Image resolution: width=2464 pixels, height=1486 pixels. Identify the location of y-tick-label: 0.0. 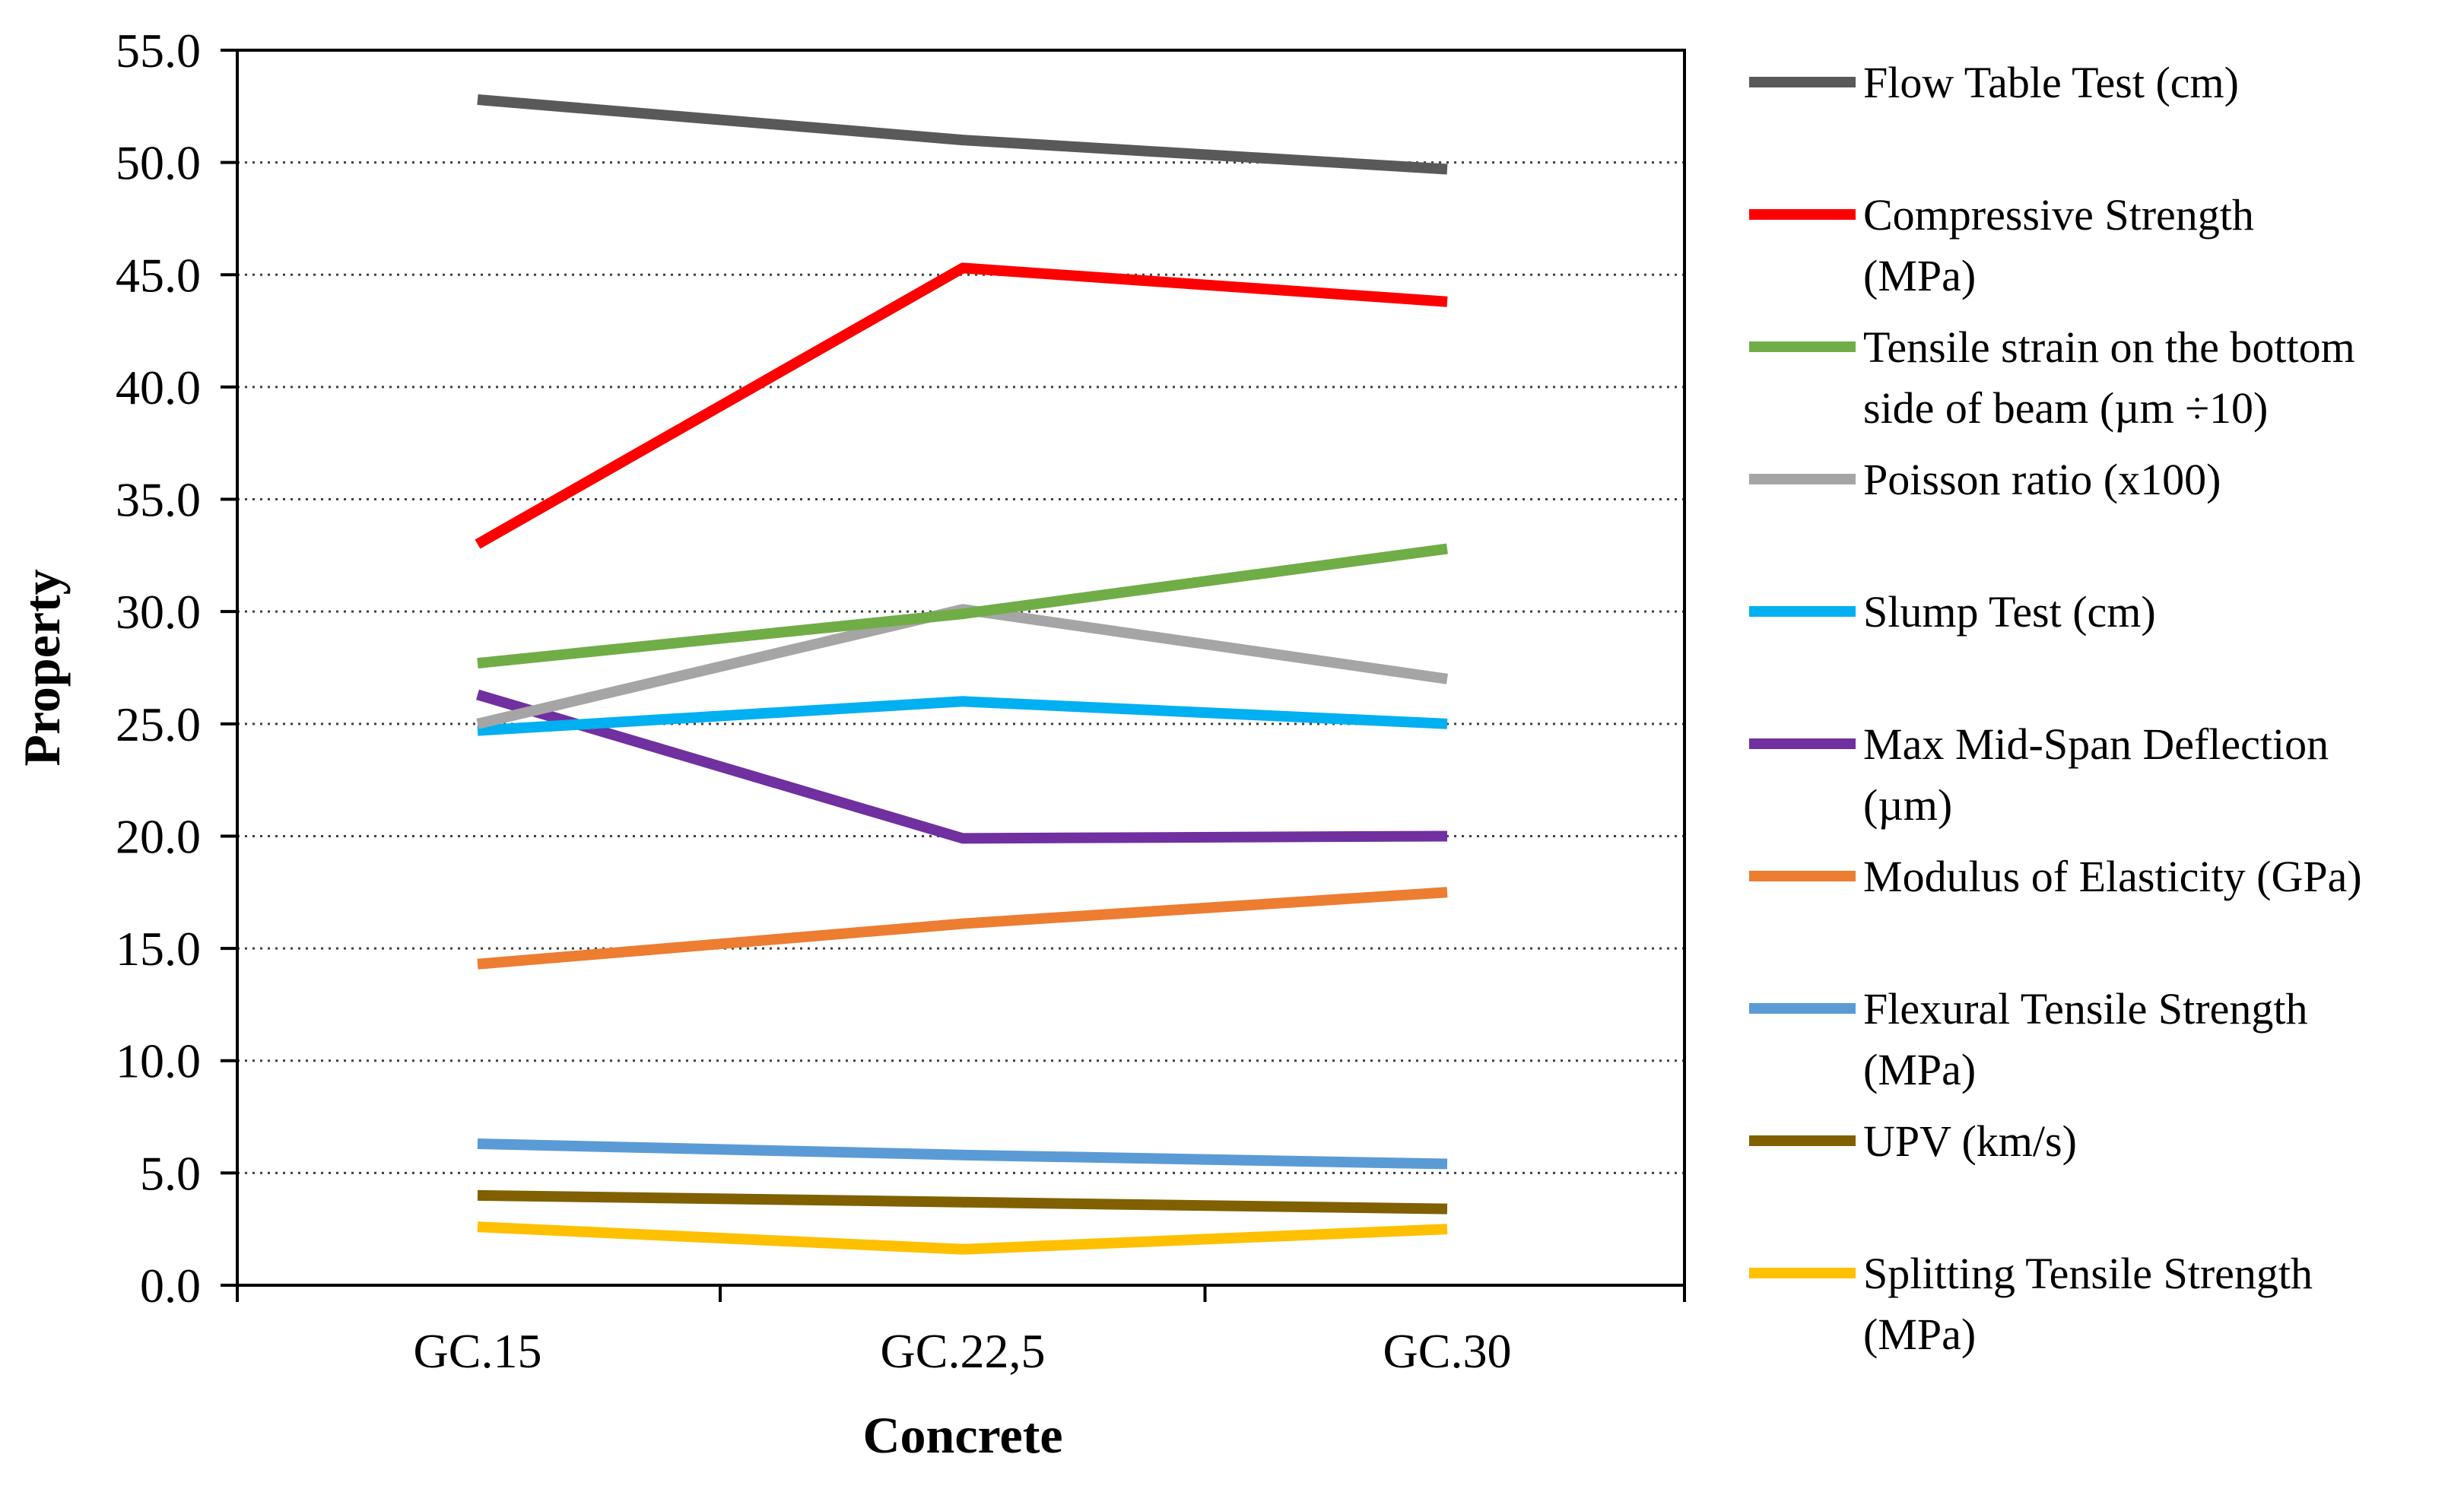
(170, 1286).